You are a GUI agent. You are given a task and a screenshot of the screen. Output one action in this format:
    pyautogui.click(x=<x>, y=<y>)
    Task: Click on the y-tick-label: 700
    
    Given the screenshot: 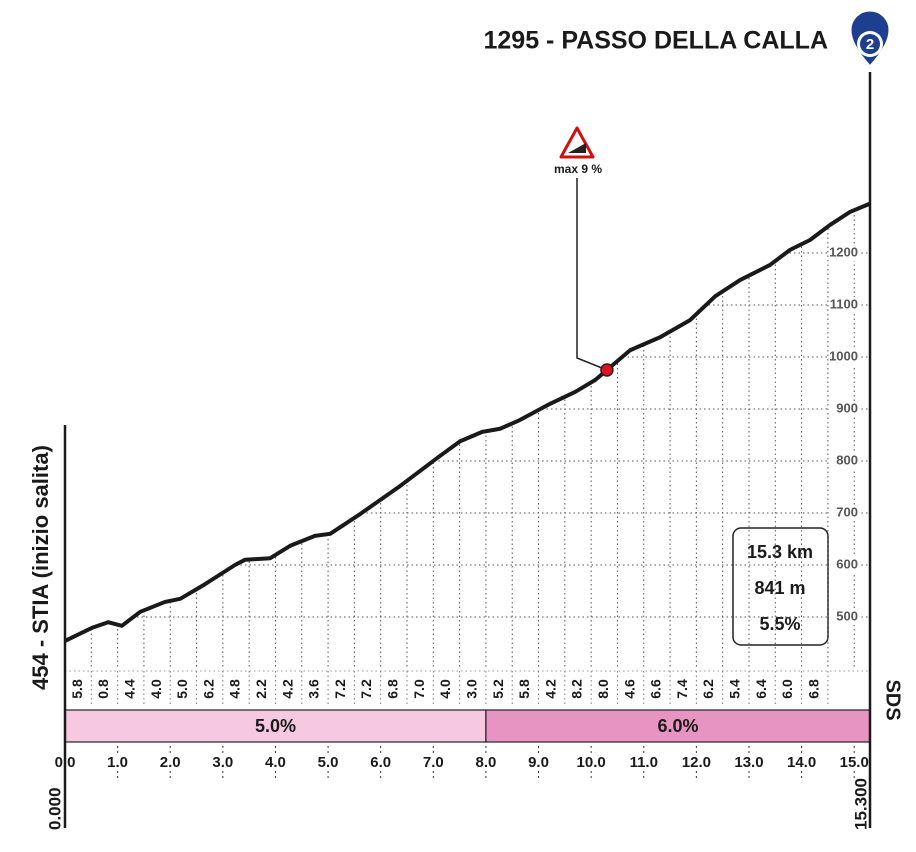 What is the action you would take?
    pyautogui.click(x=847, y=511)
    